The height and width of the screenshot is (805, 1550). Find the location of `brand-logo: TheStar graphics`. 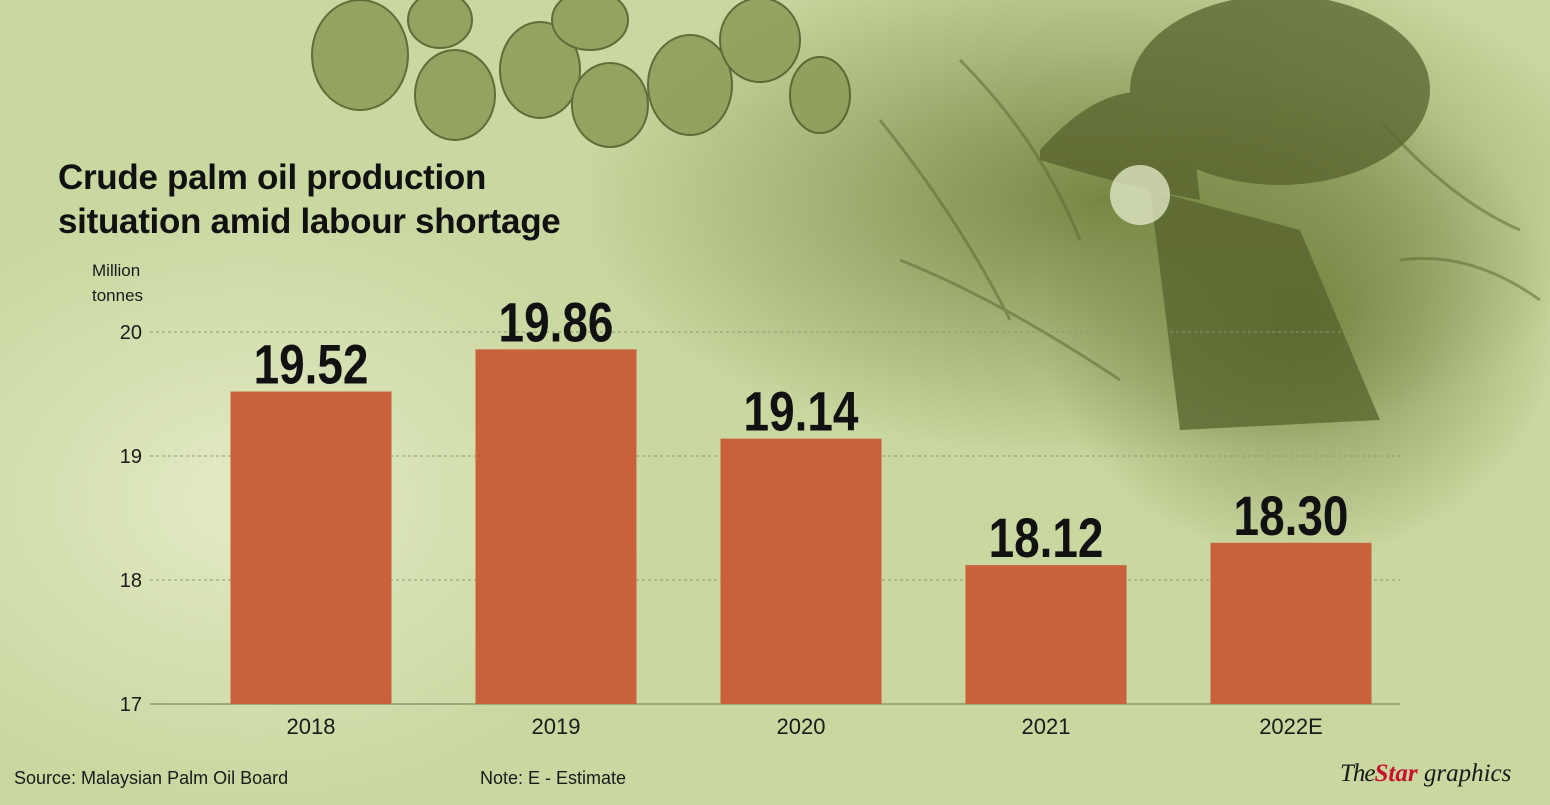

brand-logo: TheStar graphics is located at coordinates (1425, 774).